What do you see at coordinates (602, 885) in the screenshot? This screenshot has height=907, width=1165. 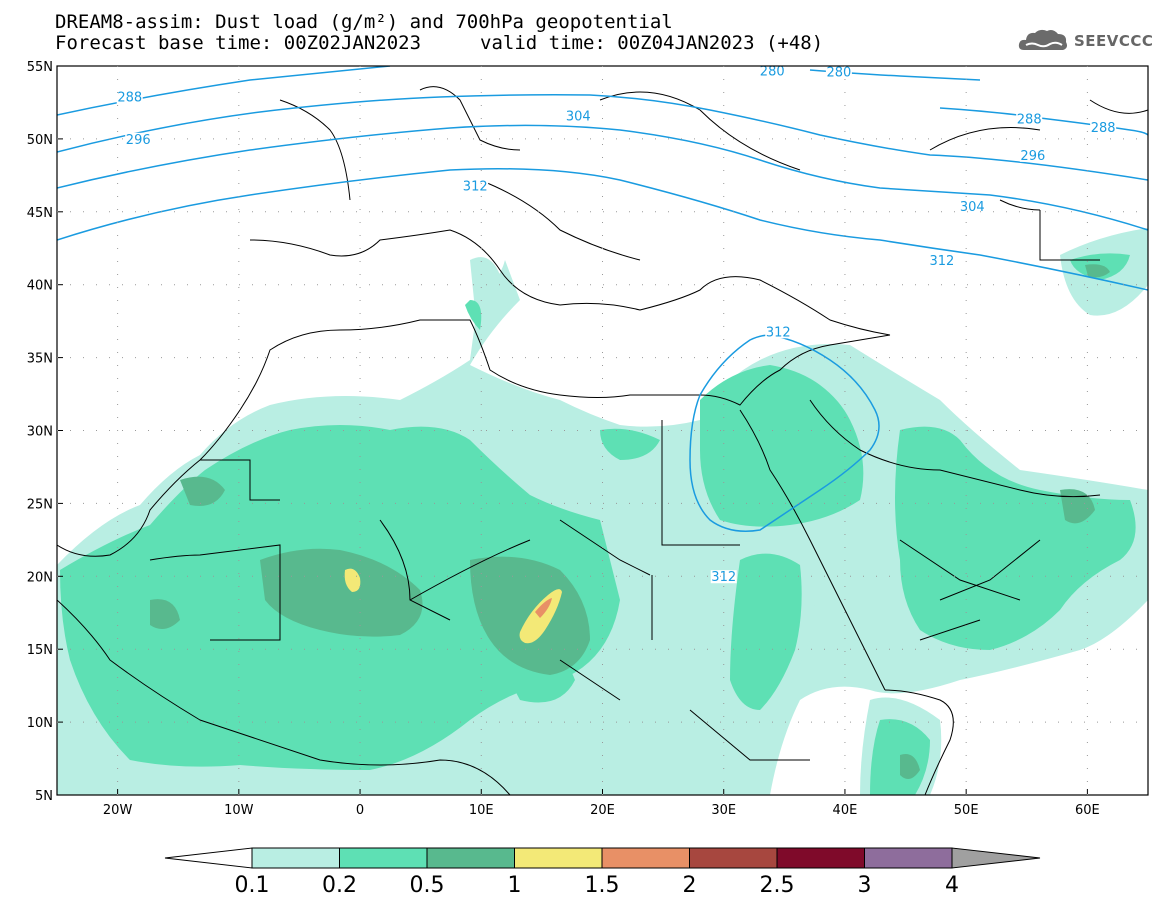 I see `colorbar-label: 1.5` at bounding box center [602, 885].